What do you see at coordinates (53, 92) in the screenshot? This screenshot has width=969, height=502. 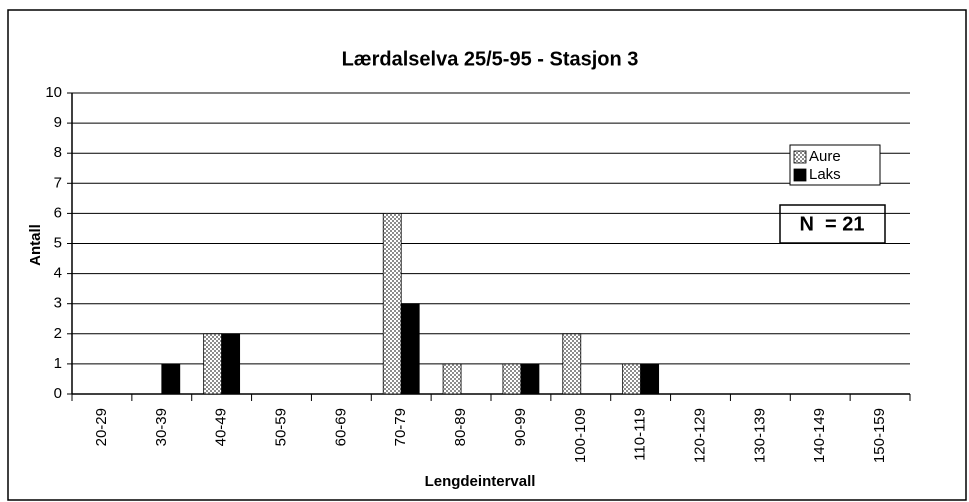 I see `y-tick-label: 10` at bounding box center [53, 92].